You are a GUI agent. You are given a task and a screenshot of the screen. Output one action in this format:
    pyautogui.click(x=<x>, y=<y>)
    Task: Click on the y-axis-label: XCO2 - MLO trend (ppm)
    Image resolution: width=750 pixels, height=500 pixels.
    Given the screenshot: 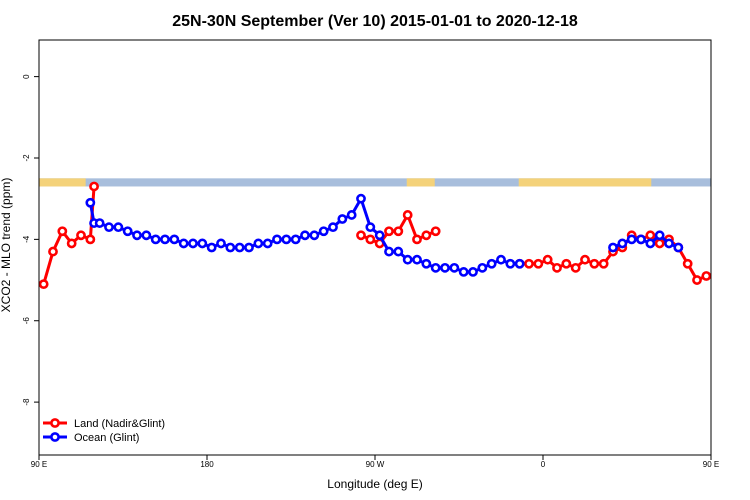 What is the action you would take?
    pyautogui.click(x=6, y=245)
    